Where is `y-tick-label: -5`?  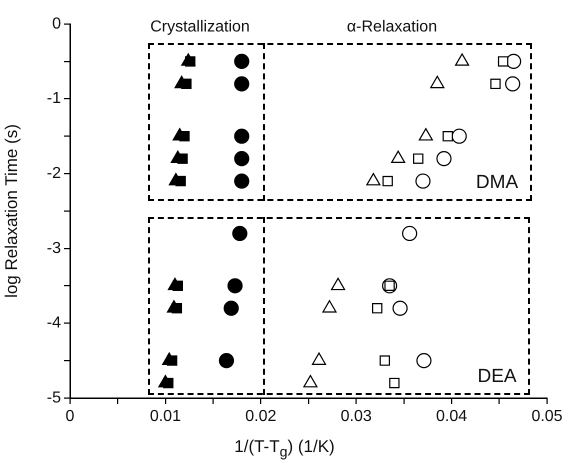
y-tick-label: -5 is located at coordinates (54, 397).